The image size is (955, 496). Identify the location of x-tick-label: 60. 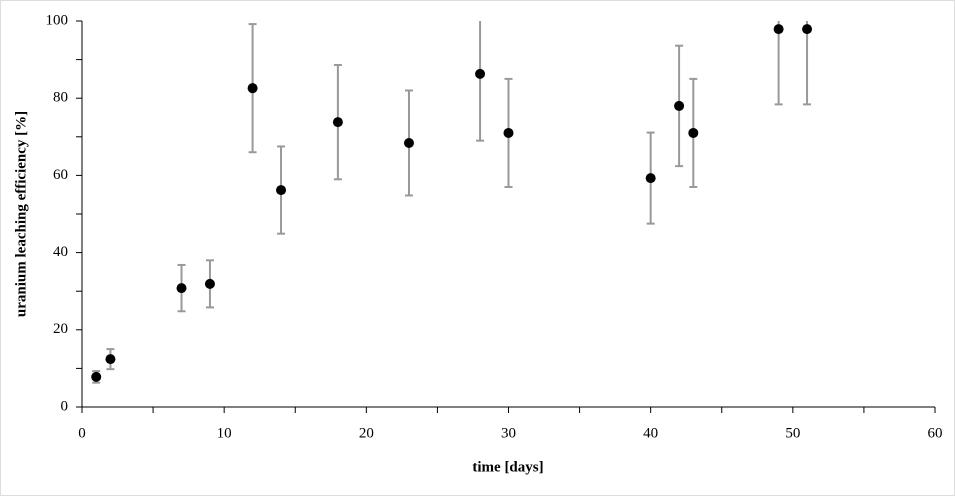
(935, 433).